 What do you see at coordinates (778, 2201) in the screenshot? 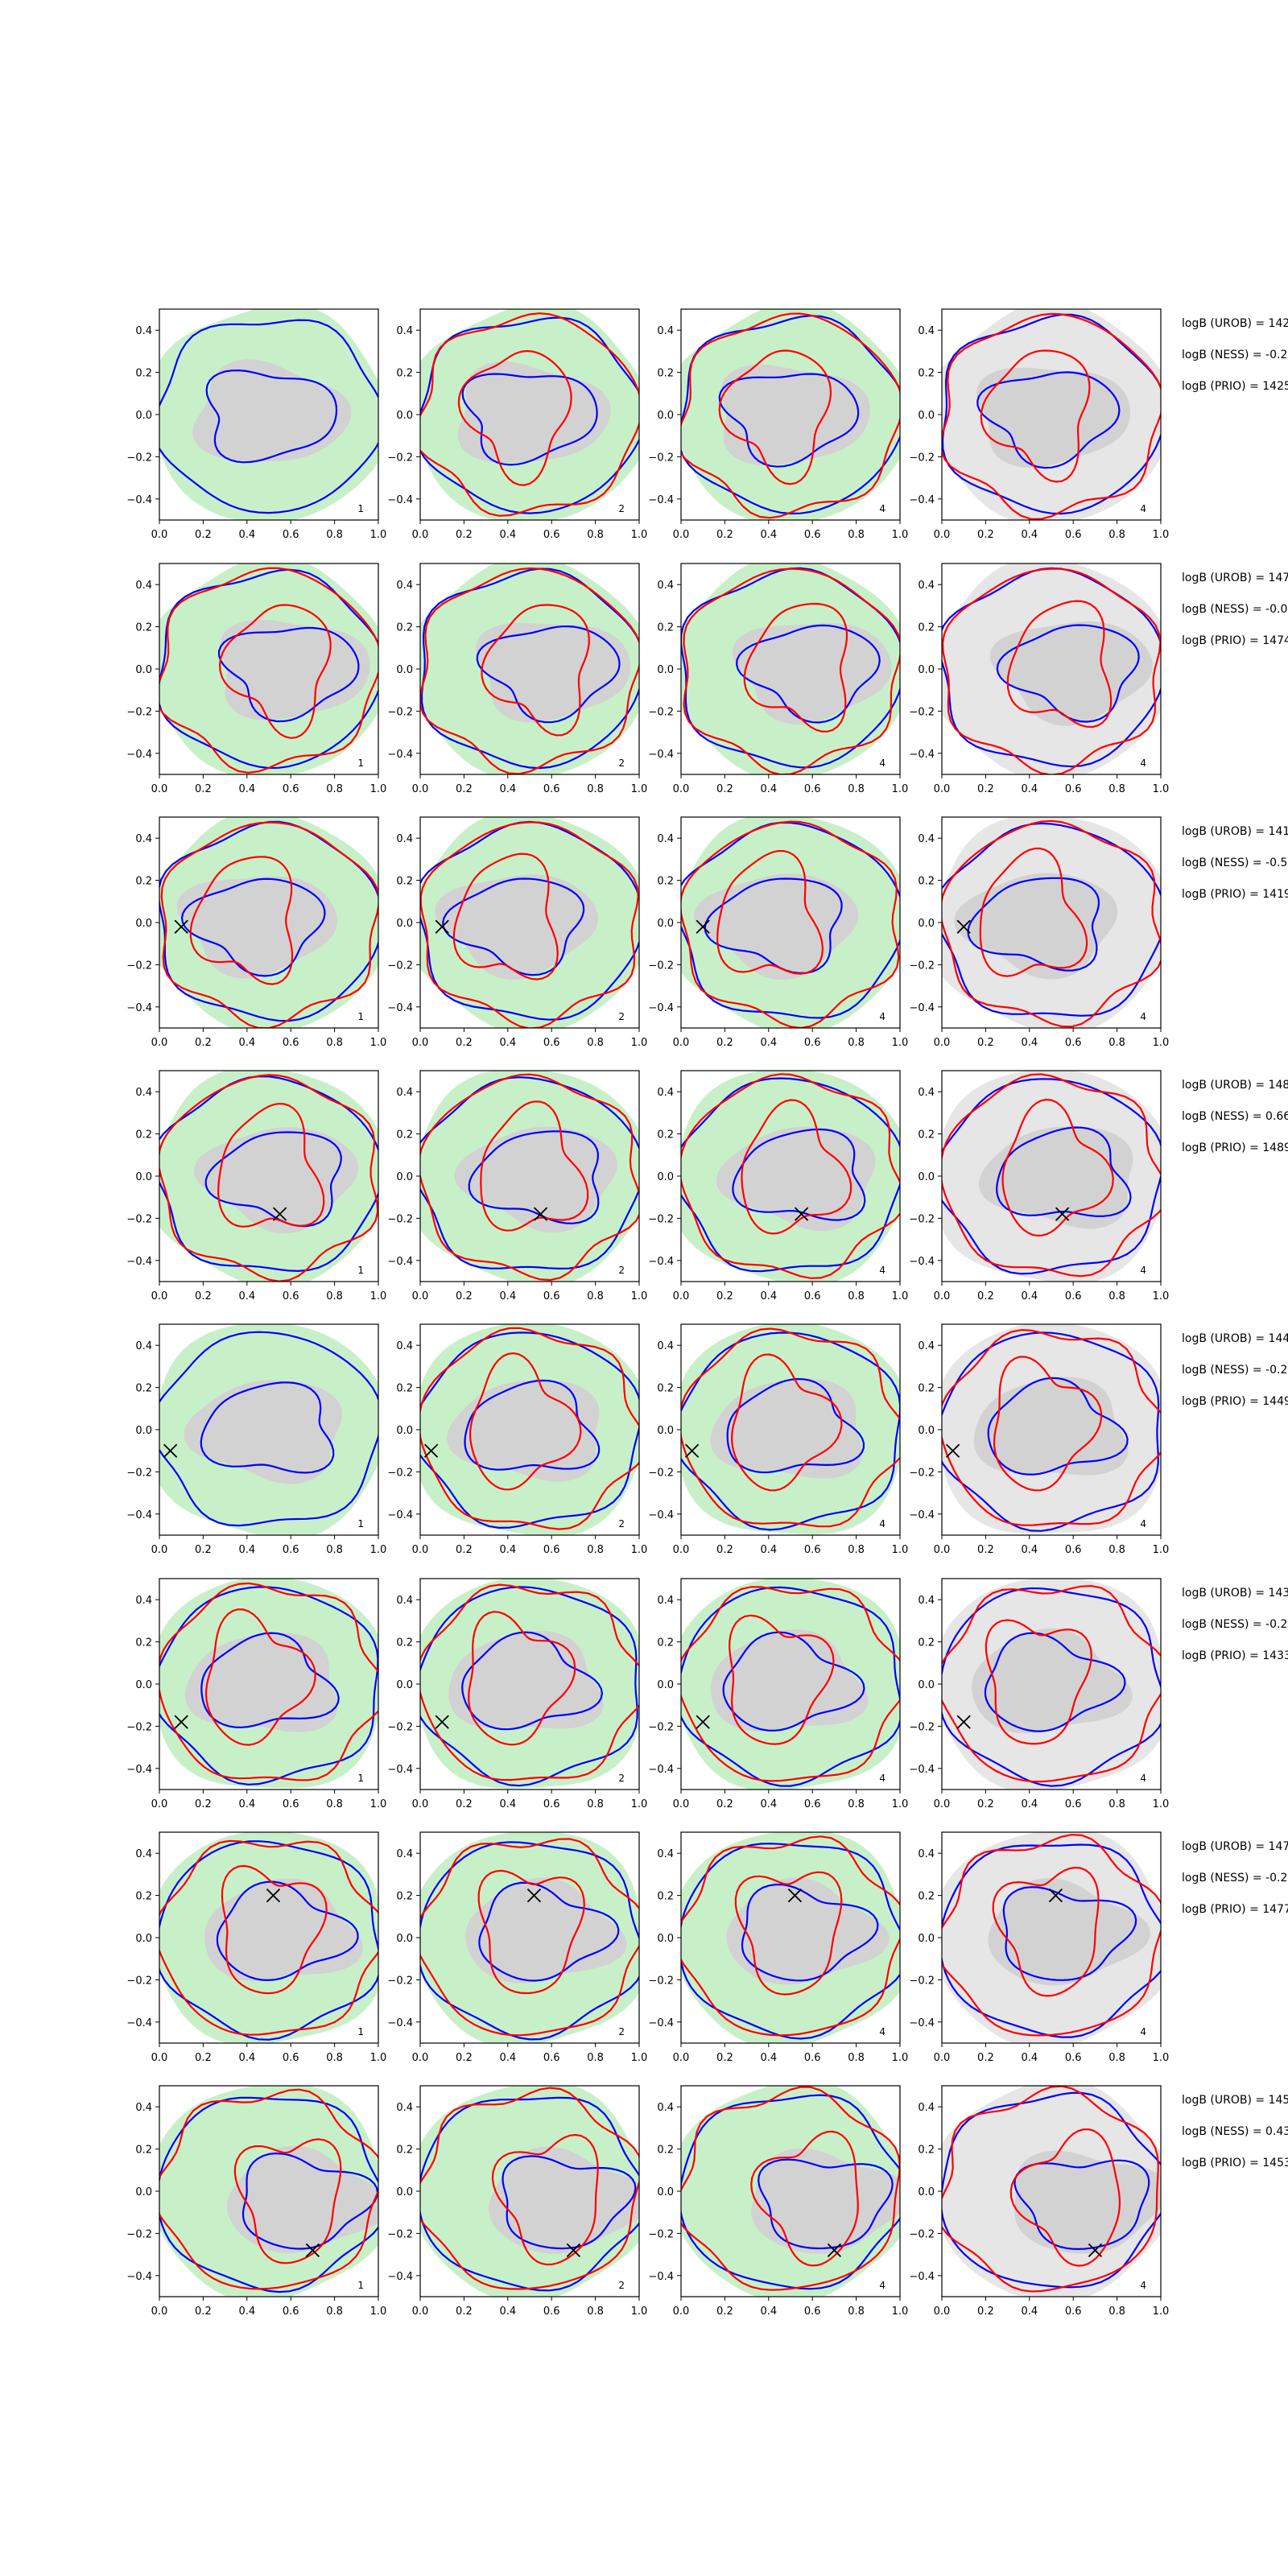
I see `panel-r8-c3: 4 0.0 0.2 0.4 0.6 0.8 1.0 0.4 0.2 0.0 −0.2 −0.4` at bounding box center [778, 2201].